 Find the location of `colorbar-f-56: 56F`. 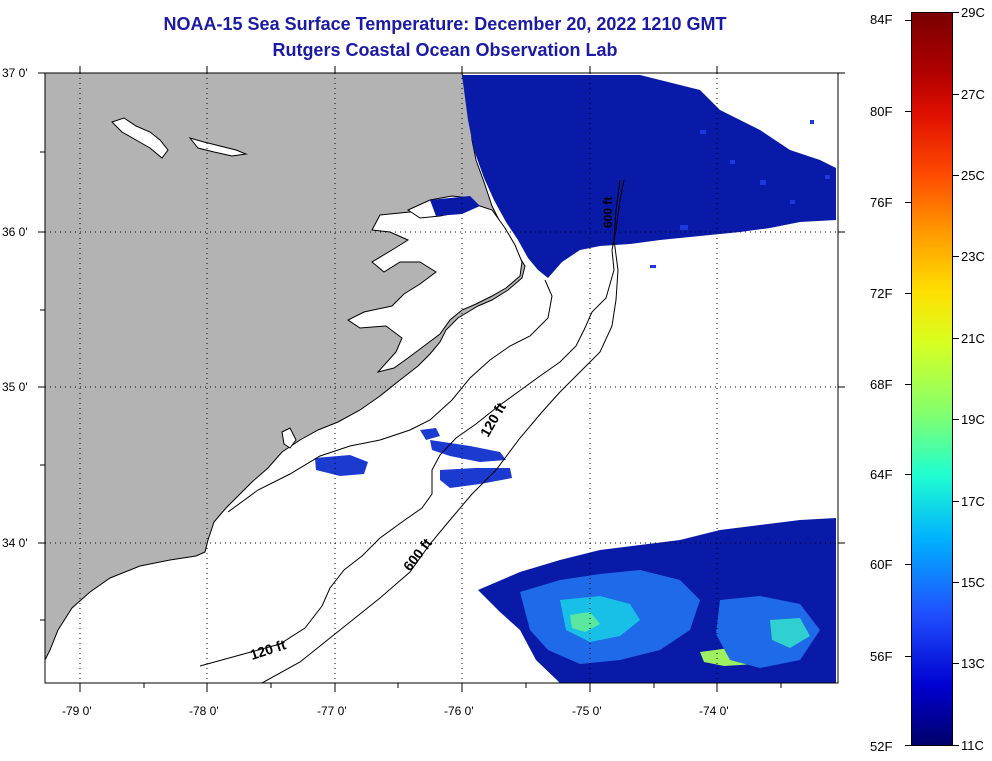

colorbar-f-56: 56F is located at coordinates (881, 656).